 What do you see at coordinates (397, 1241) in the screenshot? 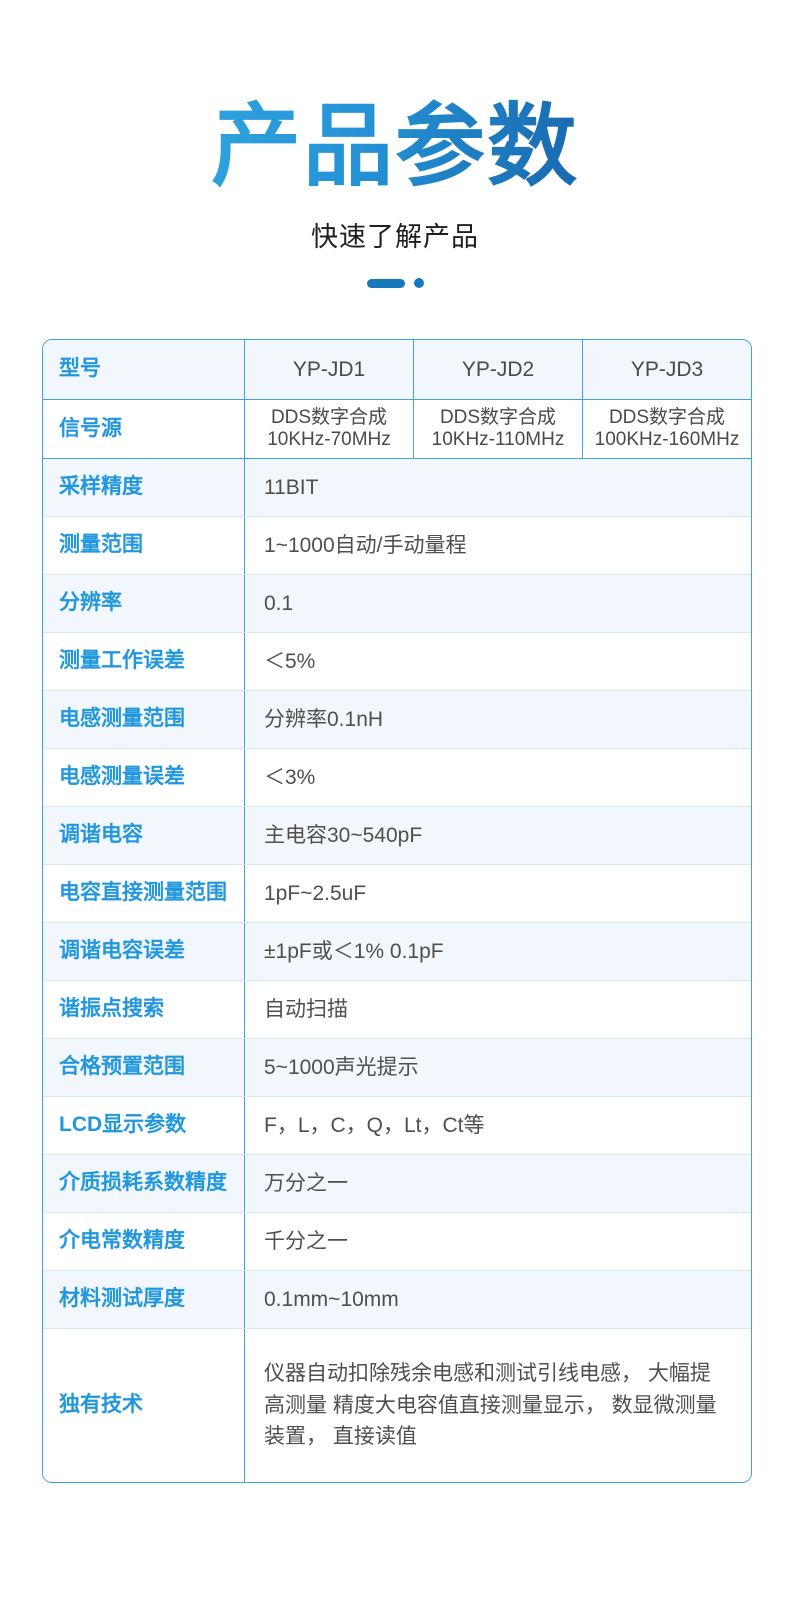
I see `table-row-dielectric-constant-precision: 介电常数精度 千分之一` at bounding box center [397, 1241].